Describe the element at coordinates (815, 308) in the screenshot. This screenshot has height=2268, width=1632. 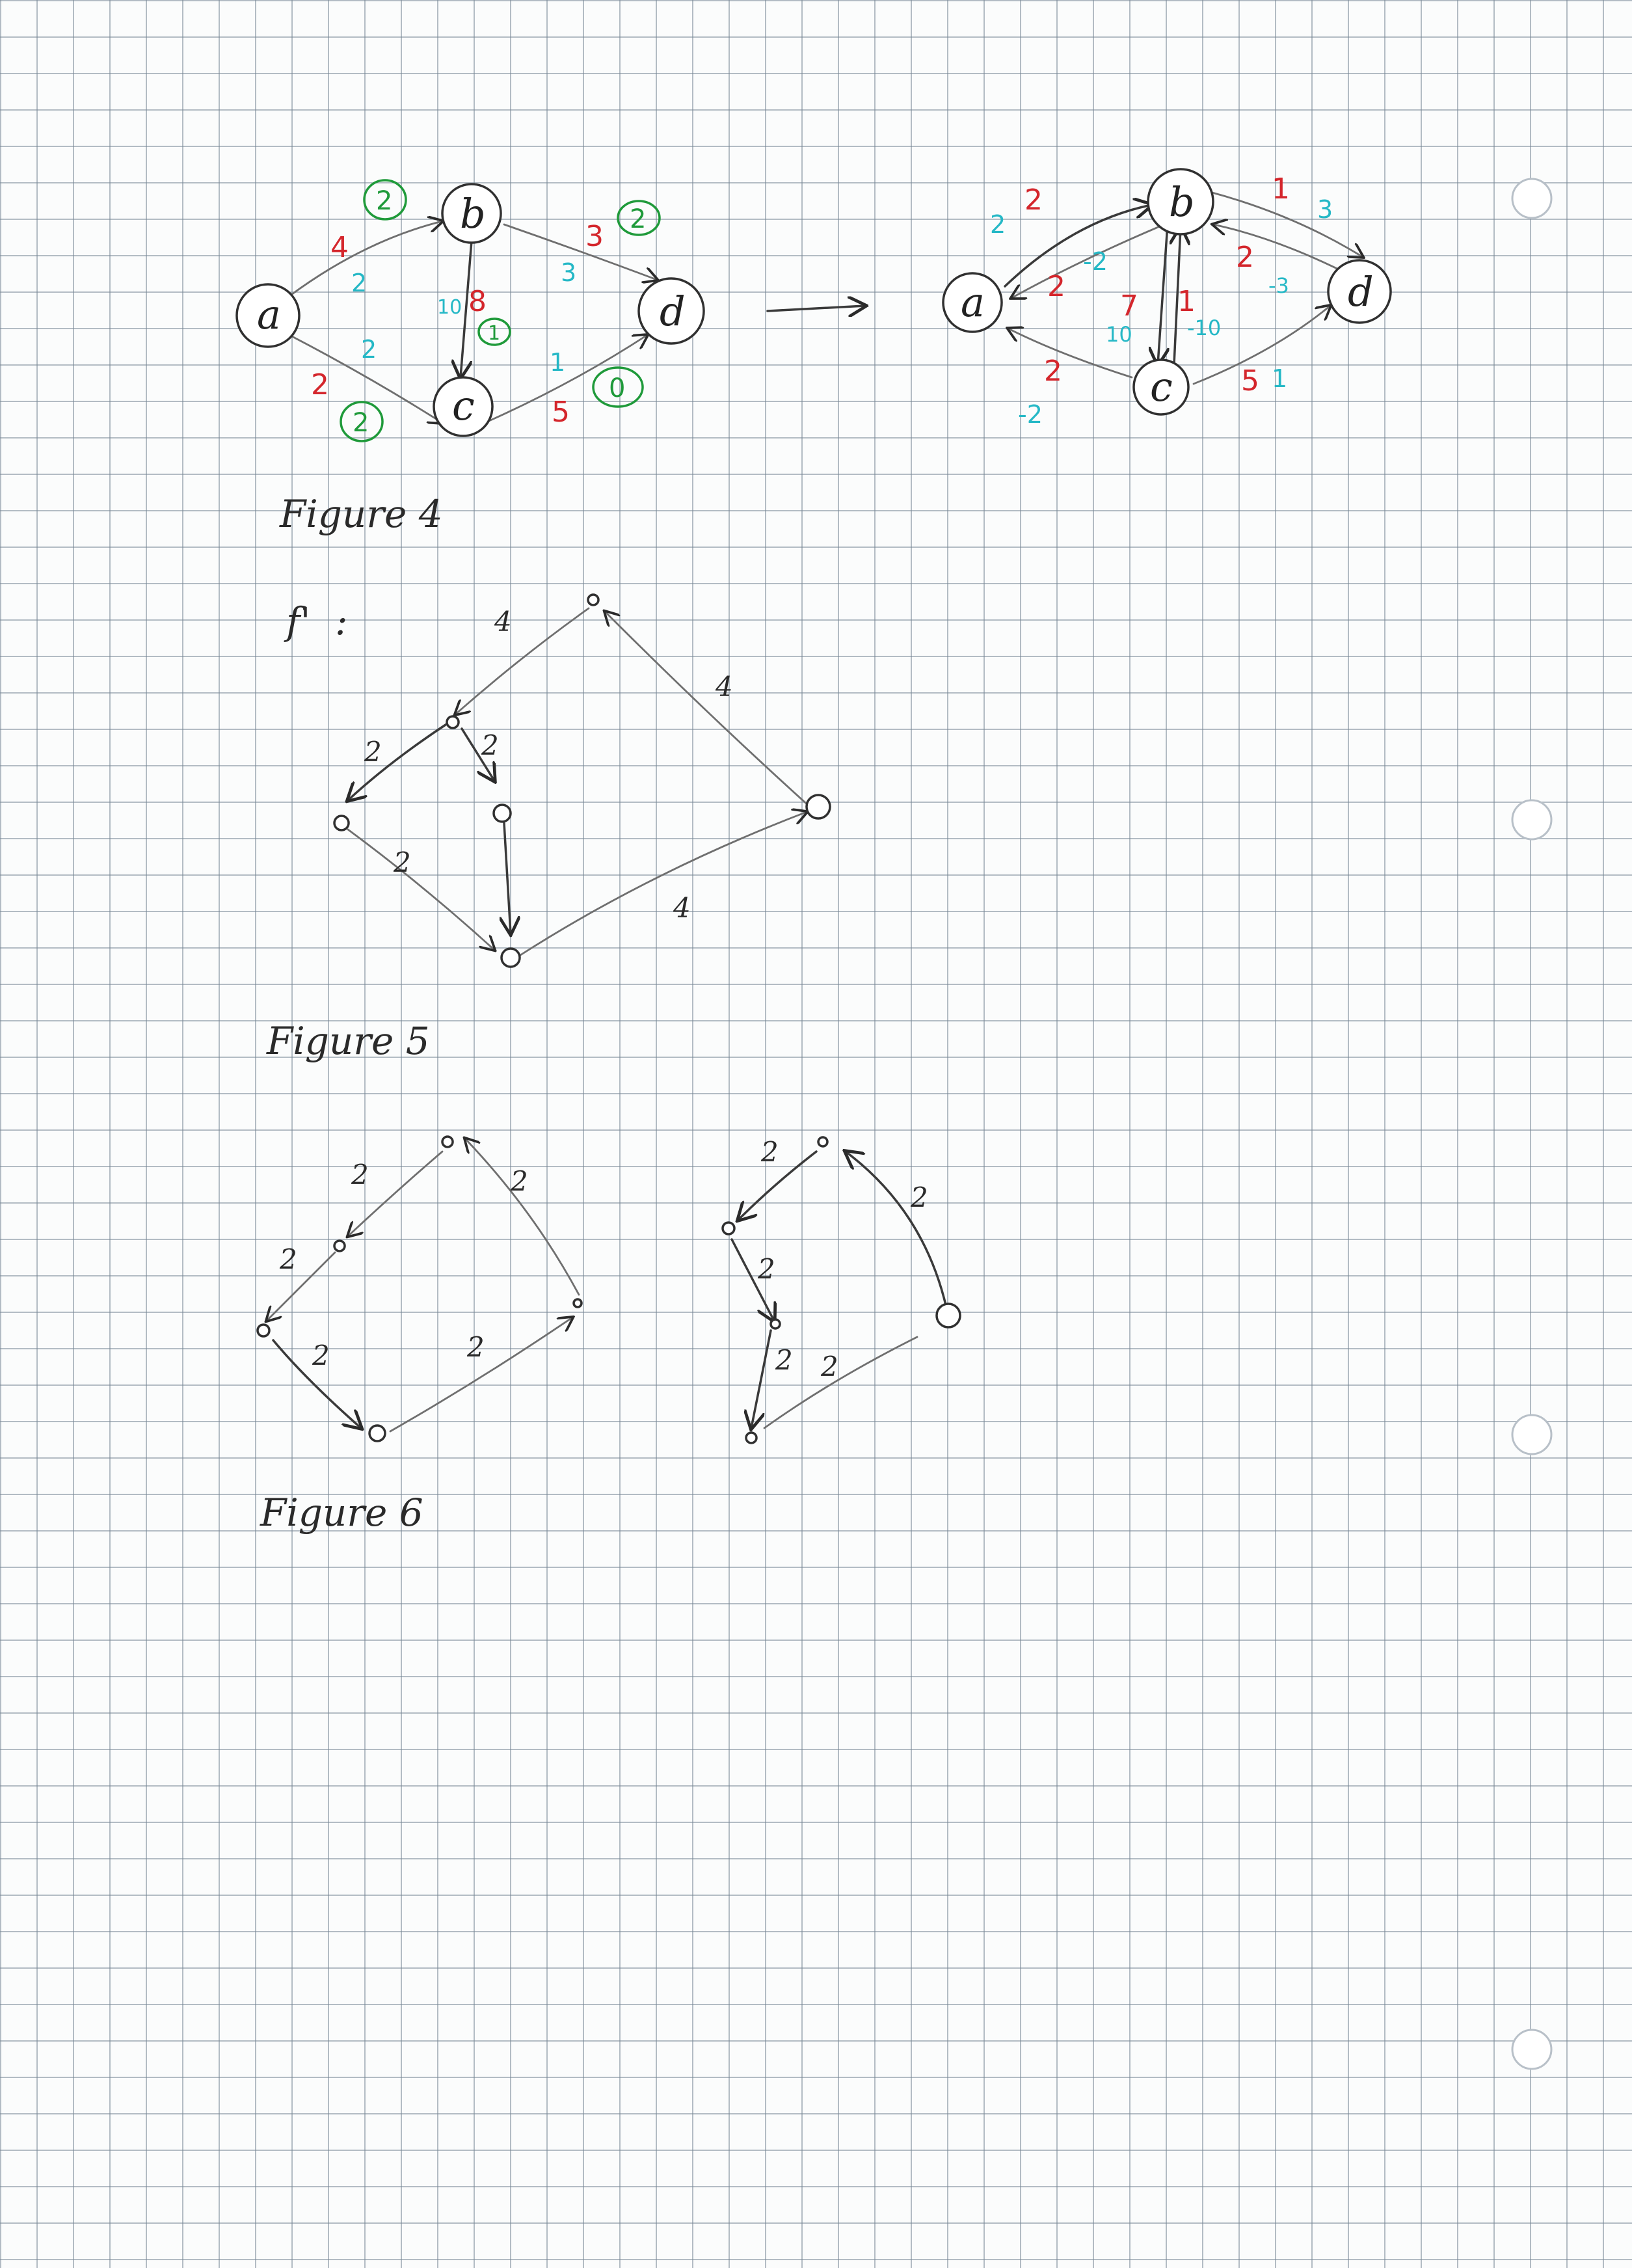
I see `transform-arrow` at that location.